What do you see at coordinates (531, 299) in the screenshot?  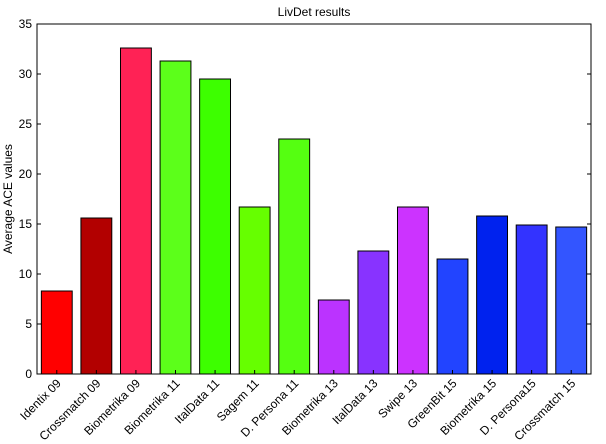 I see `bar-d-persona15` at bounding box center [531, 299].